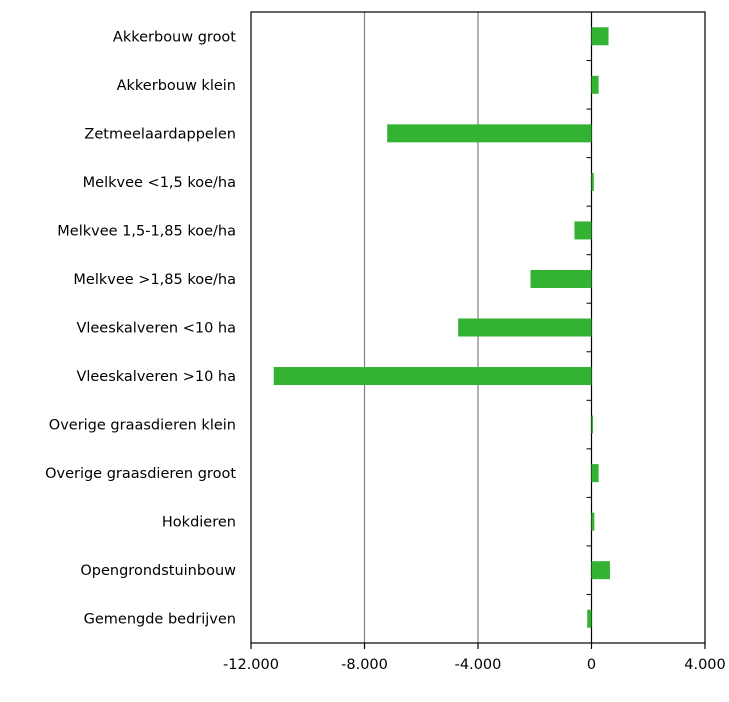 The height and width of the screenshot is (702, 729). What do you see at coordinates (160, 134) in the screenshot?
I see `category-label: Zetmeelaardappelen` at bounding box center [160, 134].